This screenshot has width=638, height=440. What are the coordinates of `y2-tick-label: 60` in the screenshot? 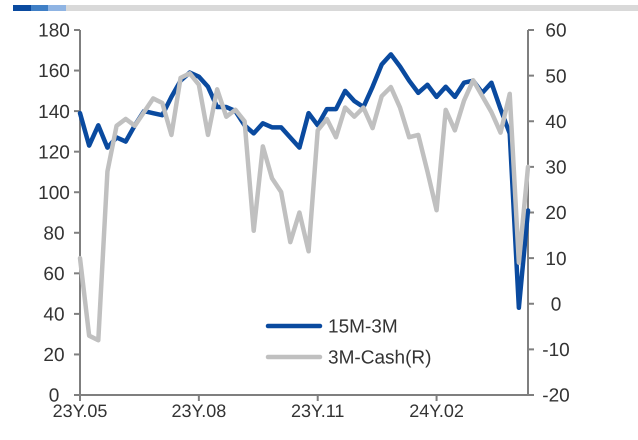 It's located at (556, 31).